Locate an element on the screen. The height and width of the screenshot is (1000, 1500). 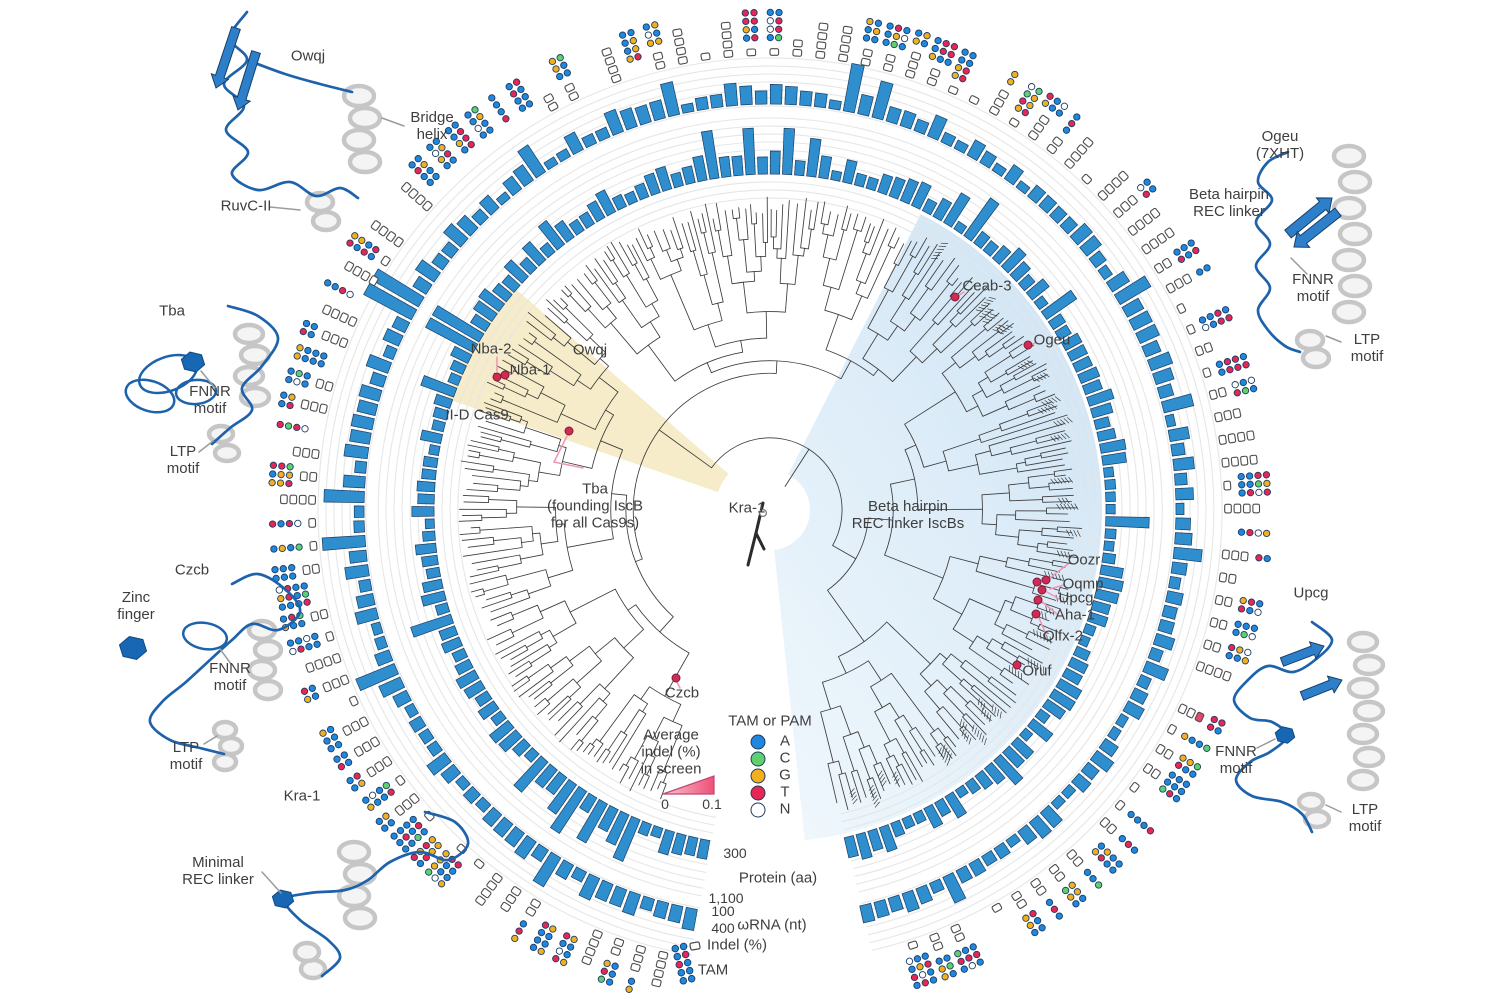
rna-scale-min: 100 is located at coordinates (723, 911).